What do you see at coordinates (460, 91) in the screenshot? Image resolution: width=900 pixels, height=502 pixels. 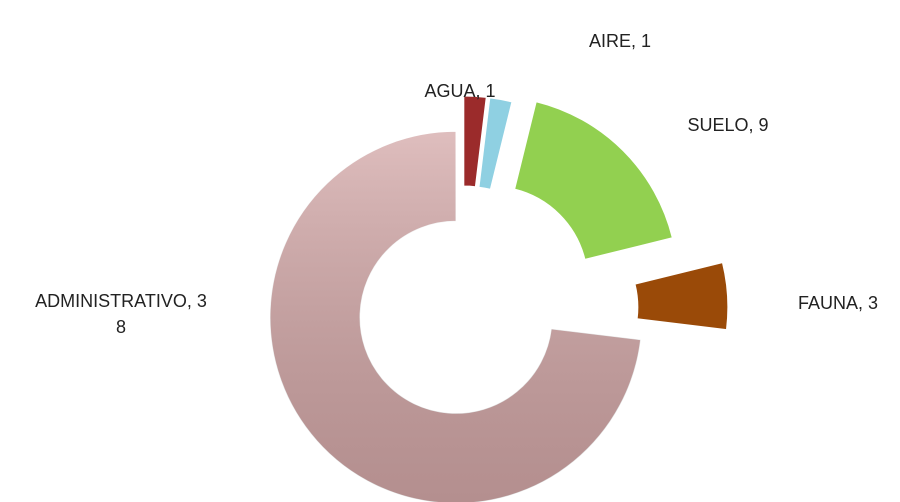 I see `data-label: AGUA, 1` at bounding box center [460, 91].